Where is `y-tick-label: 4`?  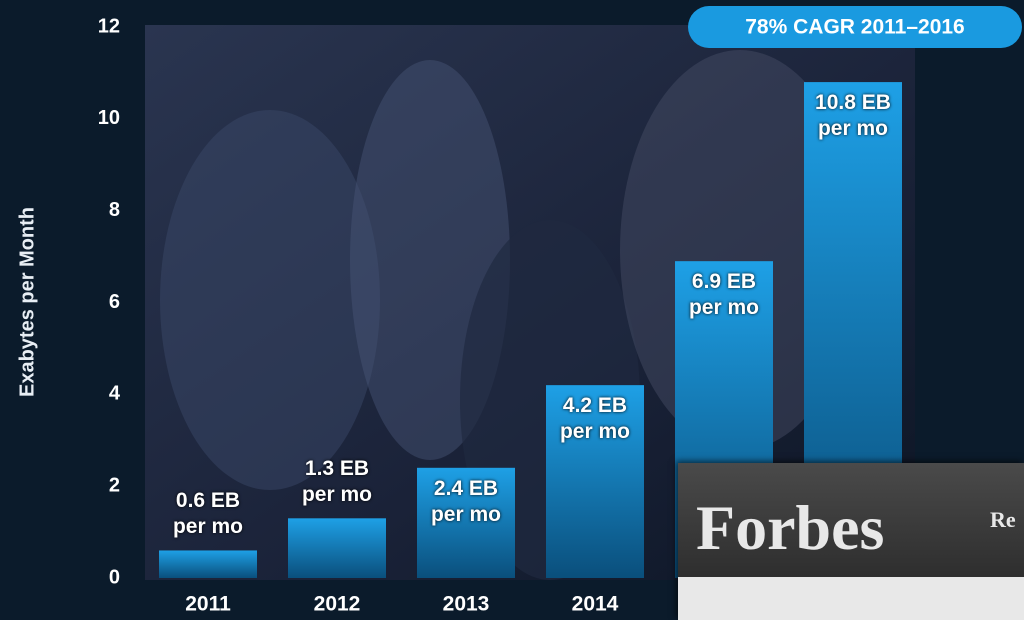
y-tick-label: 4 is located at coordinates (115, 394).